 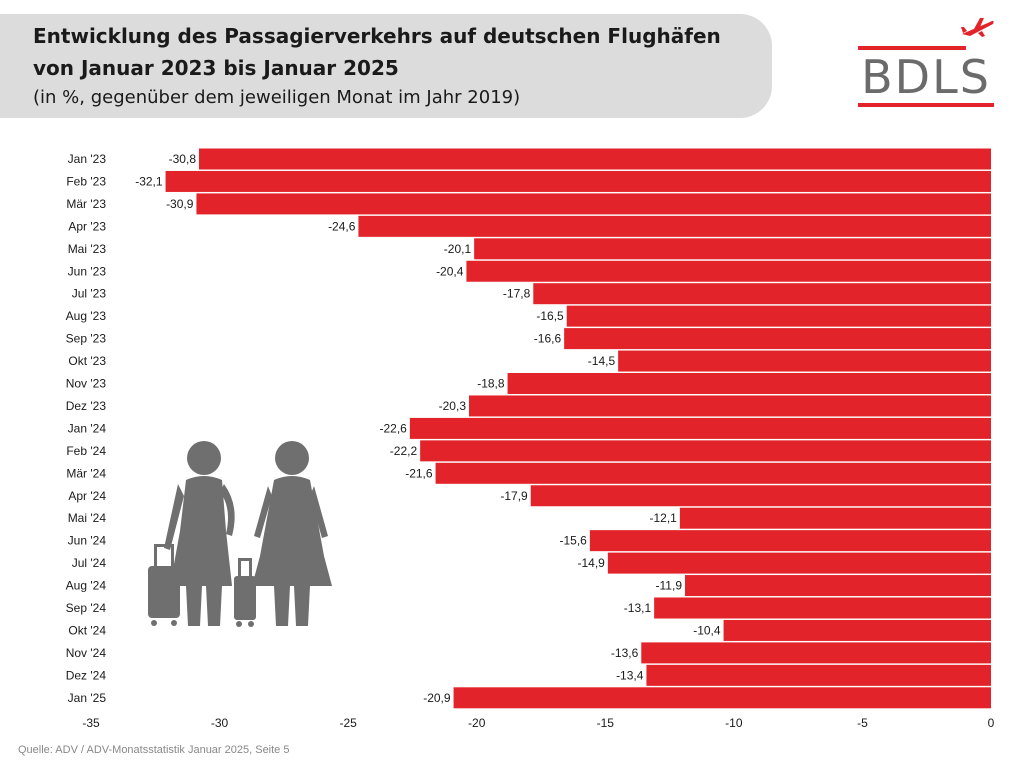 What do you see at coordinates (87, 630) in the screenshot?
I see `category-label: Okt '24` at bounding box center [87, 630].